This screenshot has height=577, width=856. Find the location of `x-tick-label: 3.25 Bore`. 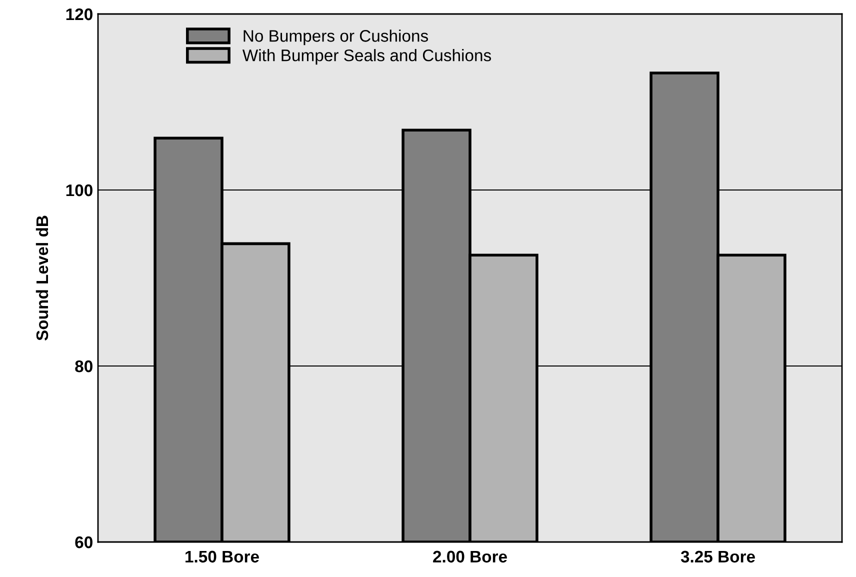

x-tick-label: 3.25 Bore is located at coordinates (717, 556).